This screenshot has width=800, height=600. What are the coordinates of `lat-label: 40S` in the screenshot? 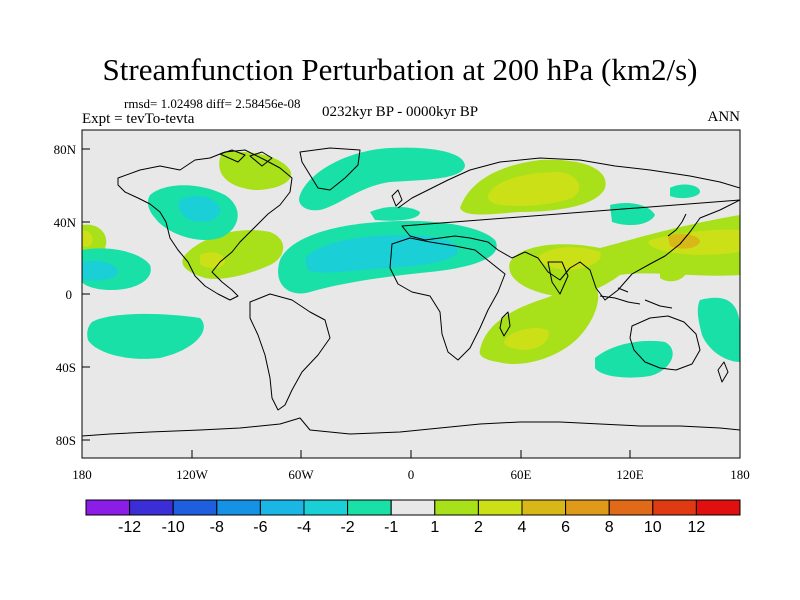 It's located at (66, 367).